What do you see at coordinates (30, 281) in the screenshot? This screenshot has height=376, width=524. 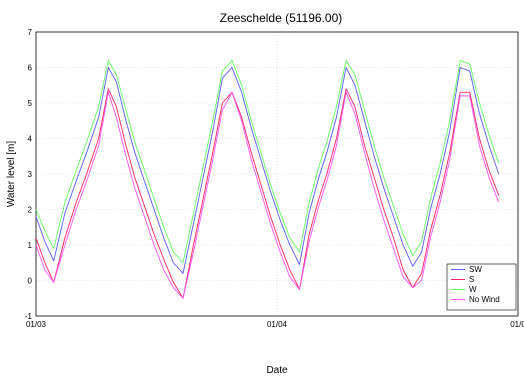 I see `y-tick-label: 0` at bounding box center [30, 281].